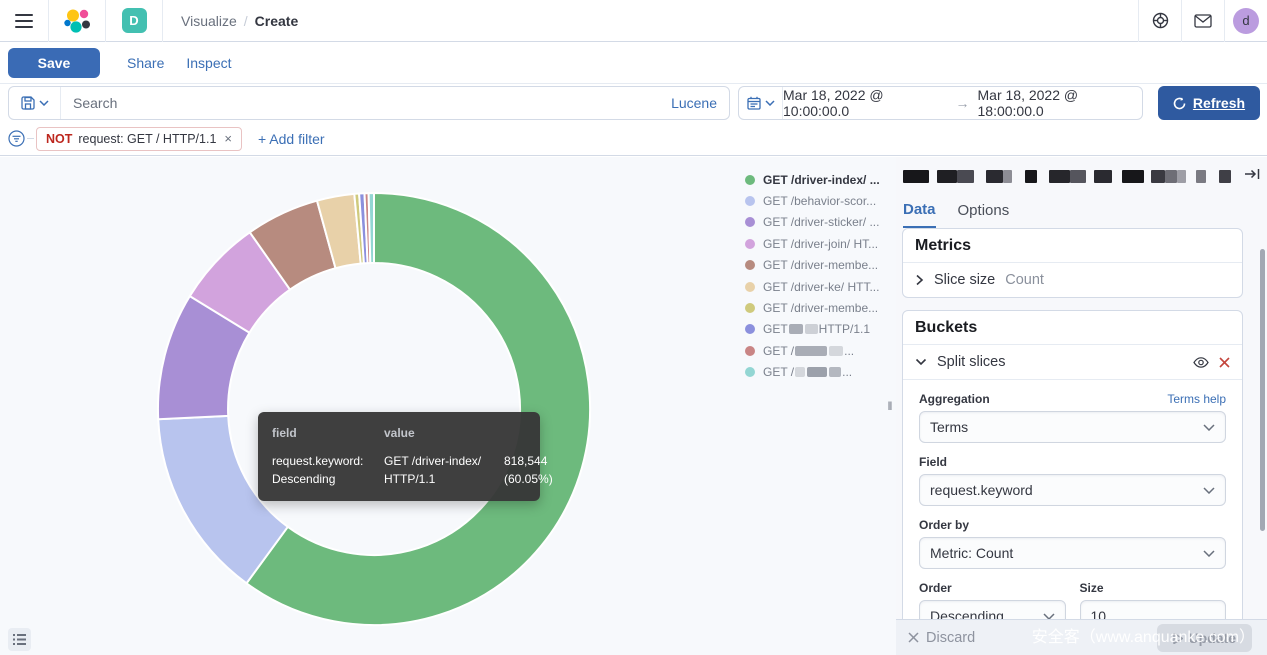  I want to click on date-to: Mar 18, 2022 @ 18:00:00.0, so click(1028, 103).